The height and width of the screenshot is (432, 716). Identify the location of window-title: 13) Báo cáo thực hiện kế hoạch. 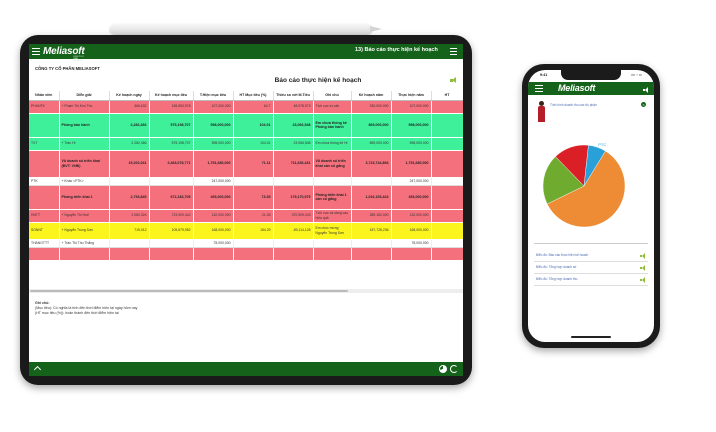
(396, 50).